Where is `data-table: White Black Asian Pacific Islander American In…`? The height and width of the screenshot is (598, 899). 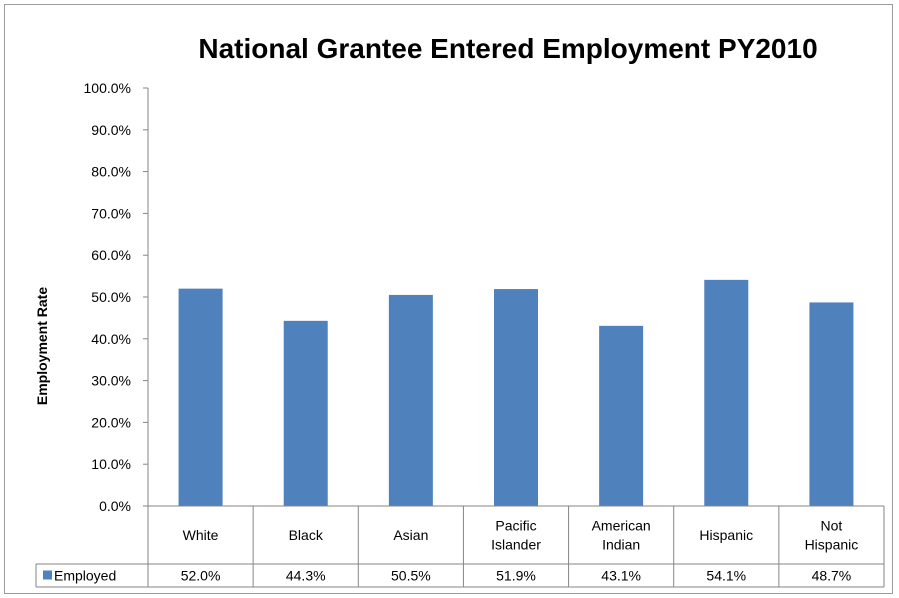 data-table: White Black Asian Pacific Islander American In… is located at coordinates (460, 546).